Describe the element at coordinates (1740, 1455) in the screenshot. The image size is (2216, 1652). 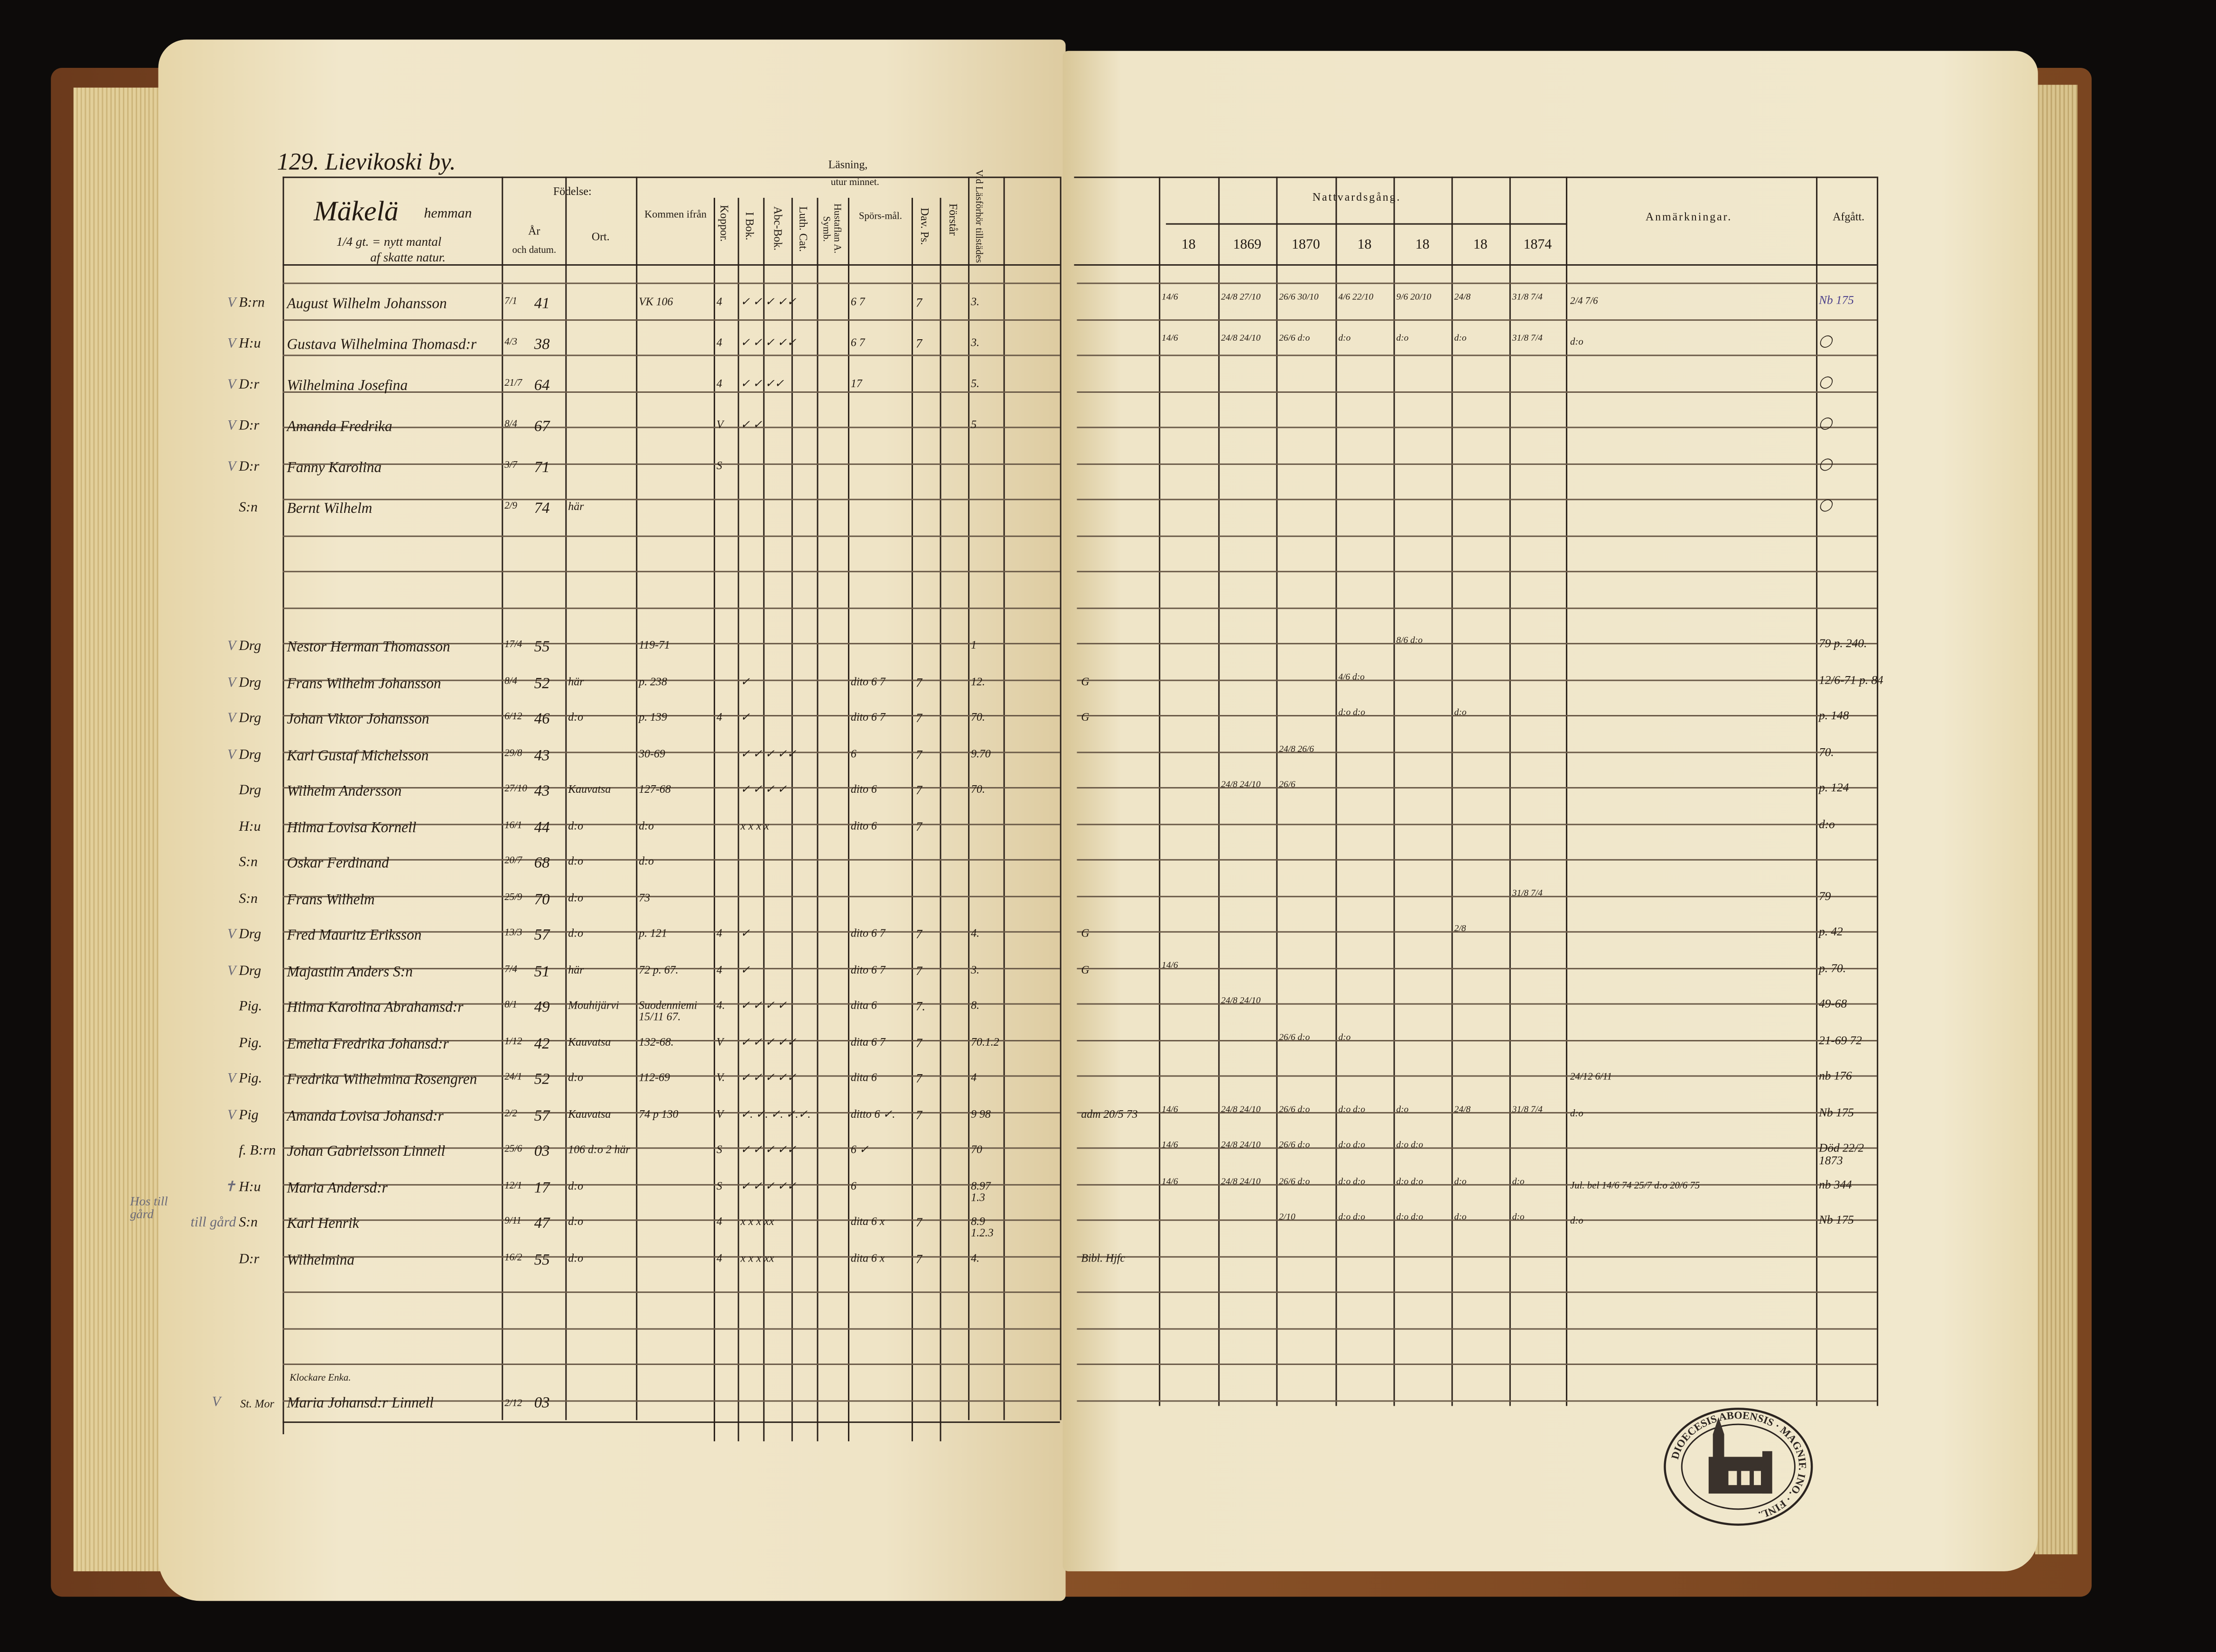
I see `church-icon` at that location.